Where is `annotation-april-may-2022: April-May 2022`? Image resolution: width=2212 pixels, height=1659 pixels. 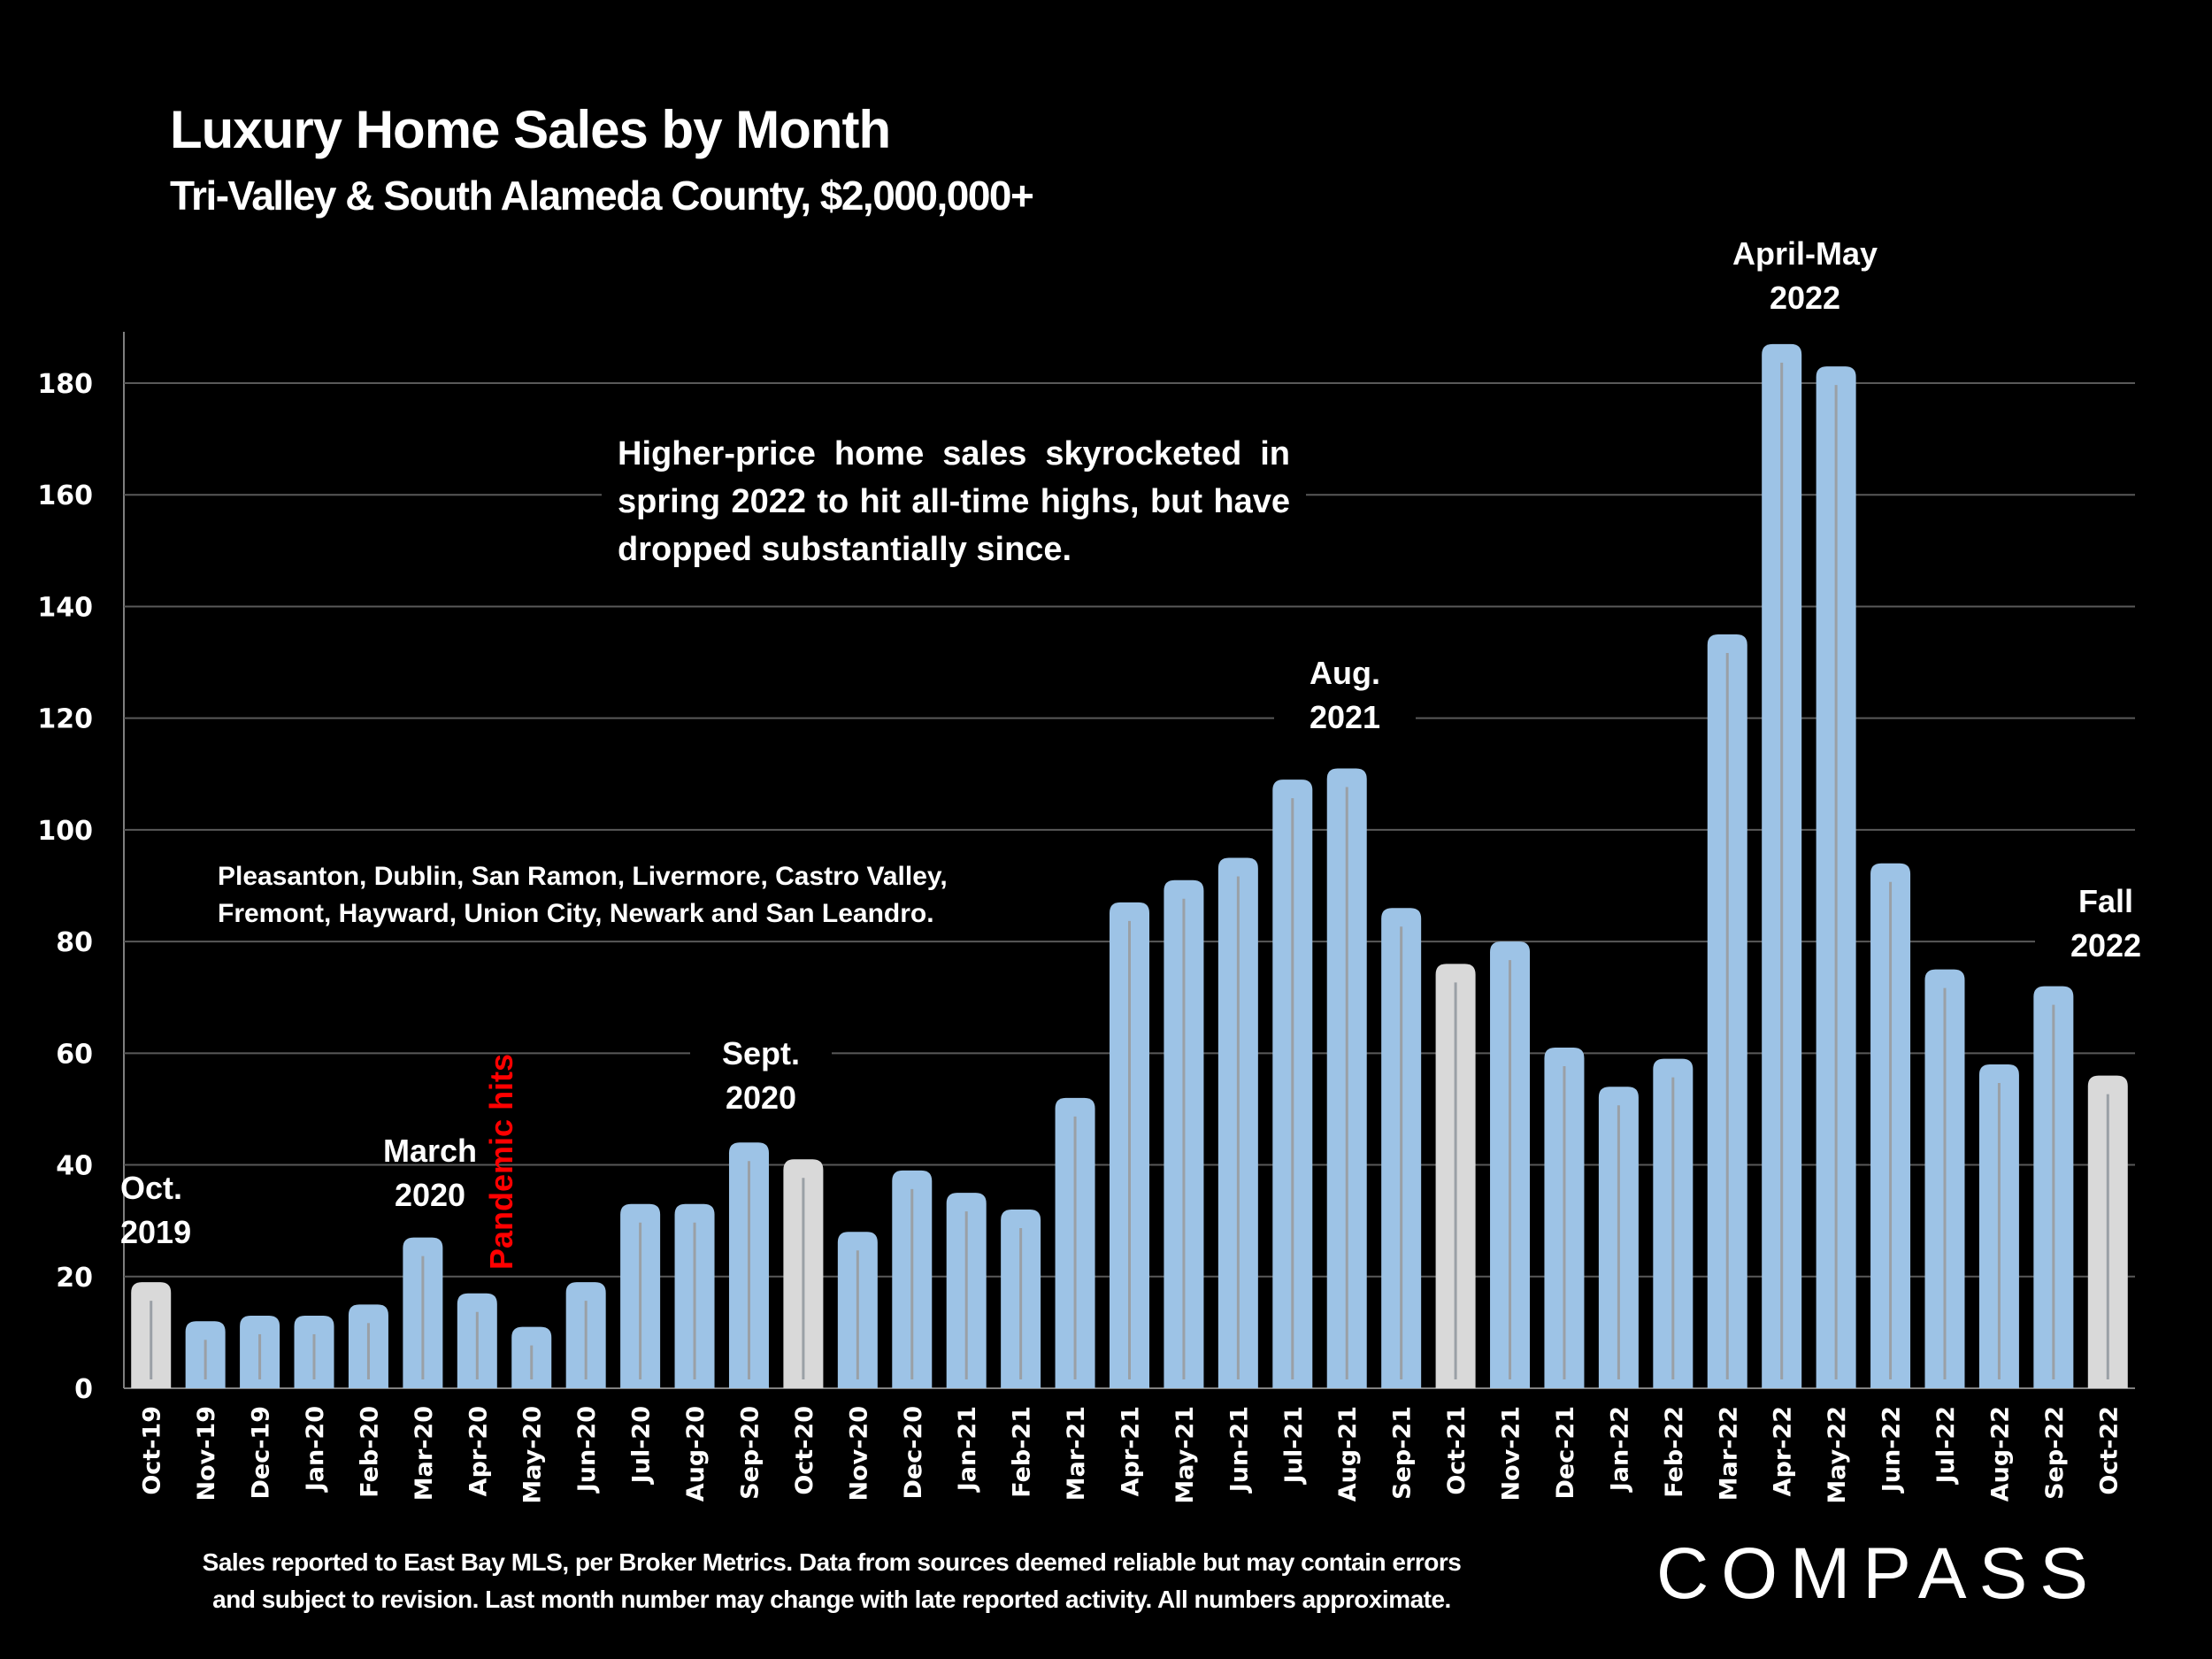 annotation-april-may-2022: April-May 2022 is located at coordinates (1805, 276).